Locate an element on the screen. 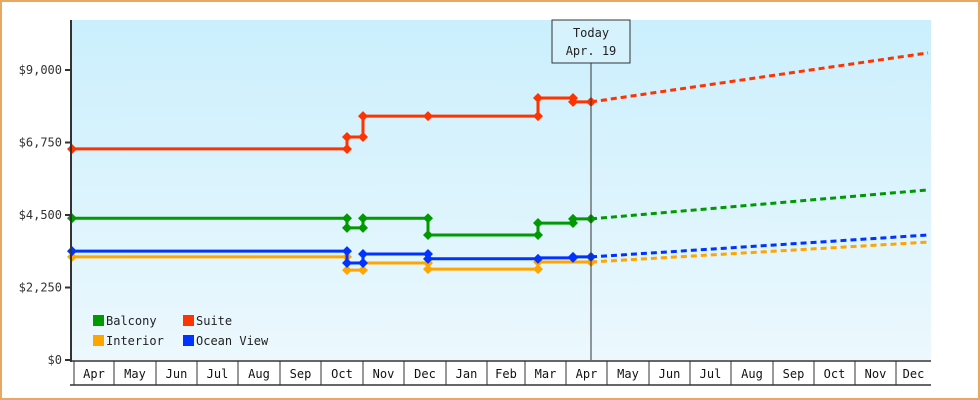  series-balcony is located at coordinates (498, 214).